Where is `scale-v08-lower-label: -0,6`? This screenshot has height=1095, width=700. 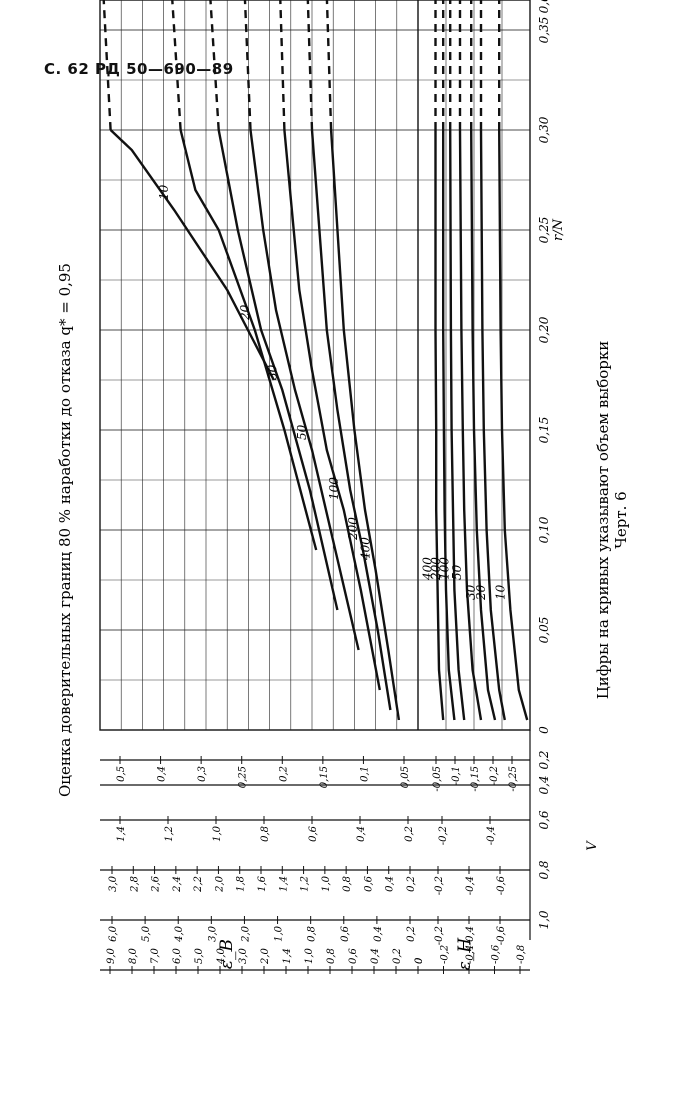 scale-v08-lower-label: -0,6 is located at coordinates (501, 885).